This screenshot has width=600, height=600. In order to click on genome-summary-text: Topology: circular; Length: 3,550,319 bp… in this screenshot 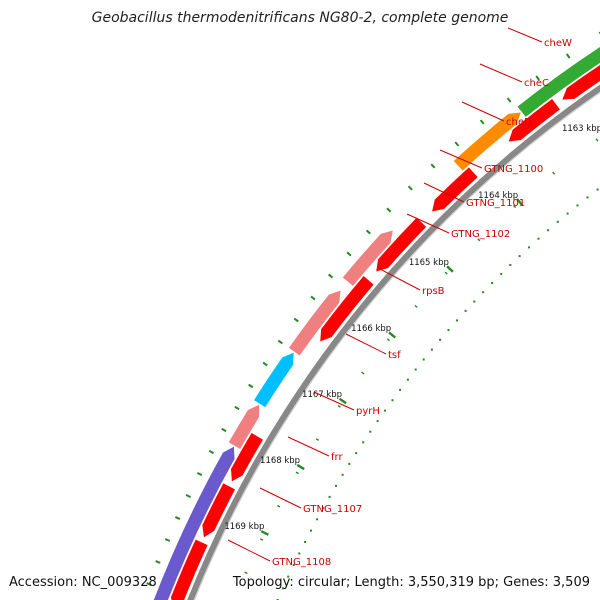, I will do `click(411, 582)`.